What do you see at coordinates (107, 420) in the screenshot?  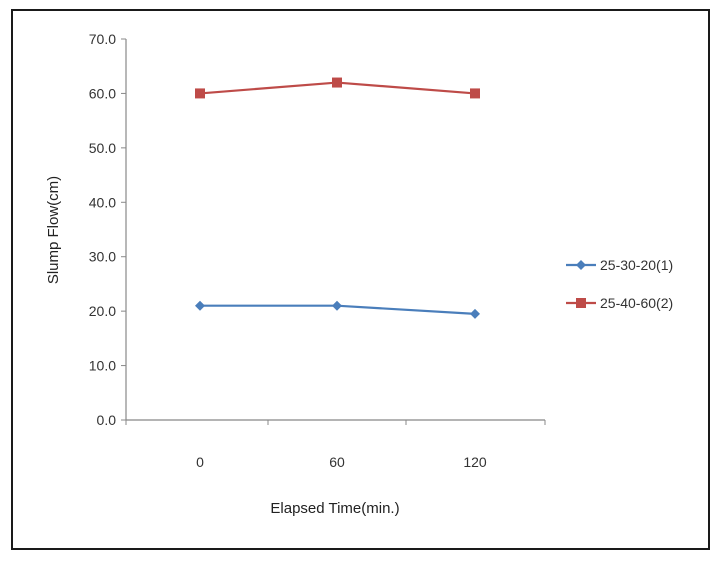 I see `y-tick-label: 0.0` at bounding box center [107, 420].